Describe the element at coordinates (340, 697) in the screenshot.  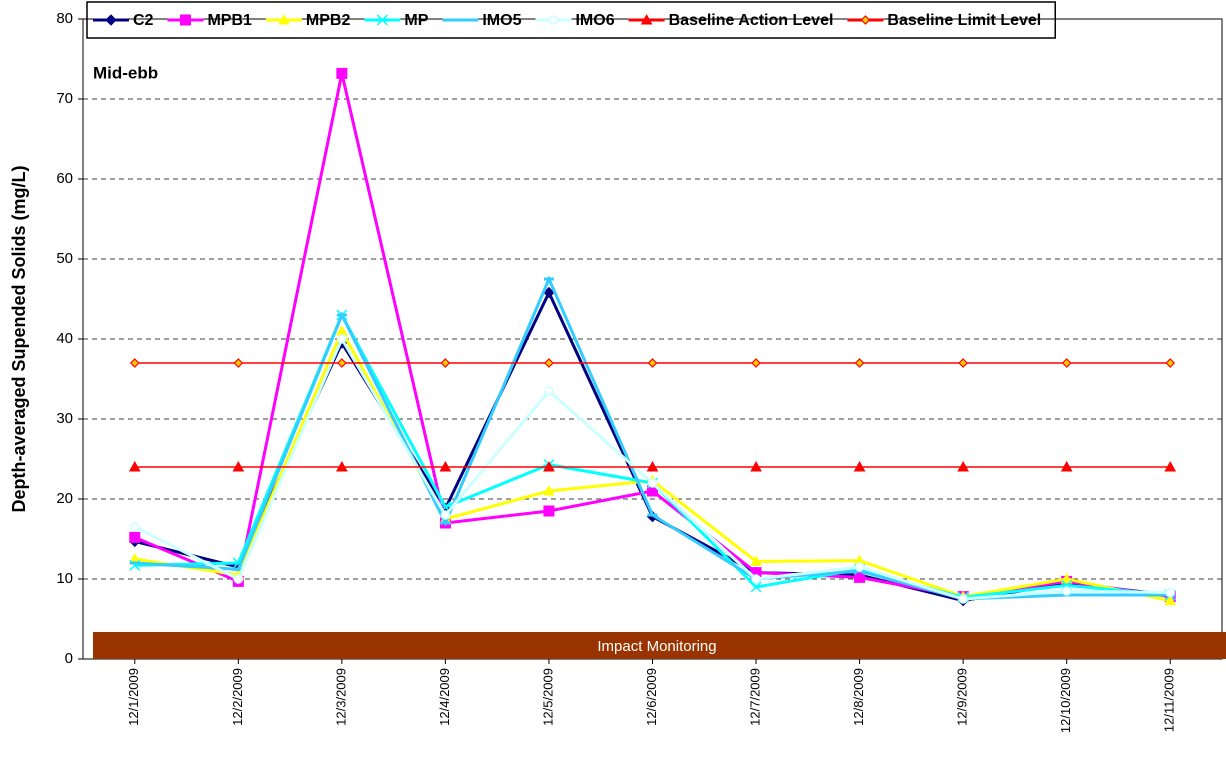
I see `x-tick-label: 12/3/2009` at that location.